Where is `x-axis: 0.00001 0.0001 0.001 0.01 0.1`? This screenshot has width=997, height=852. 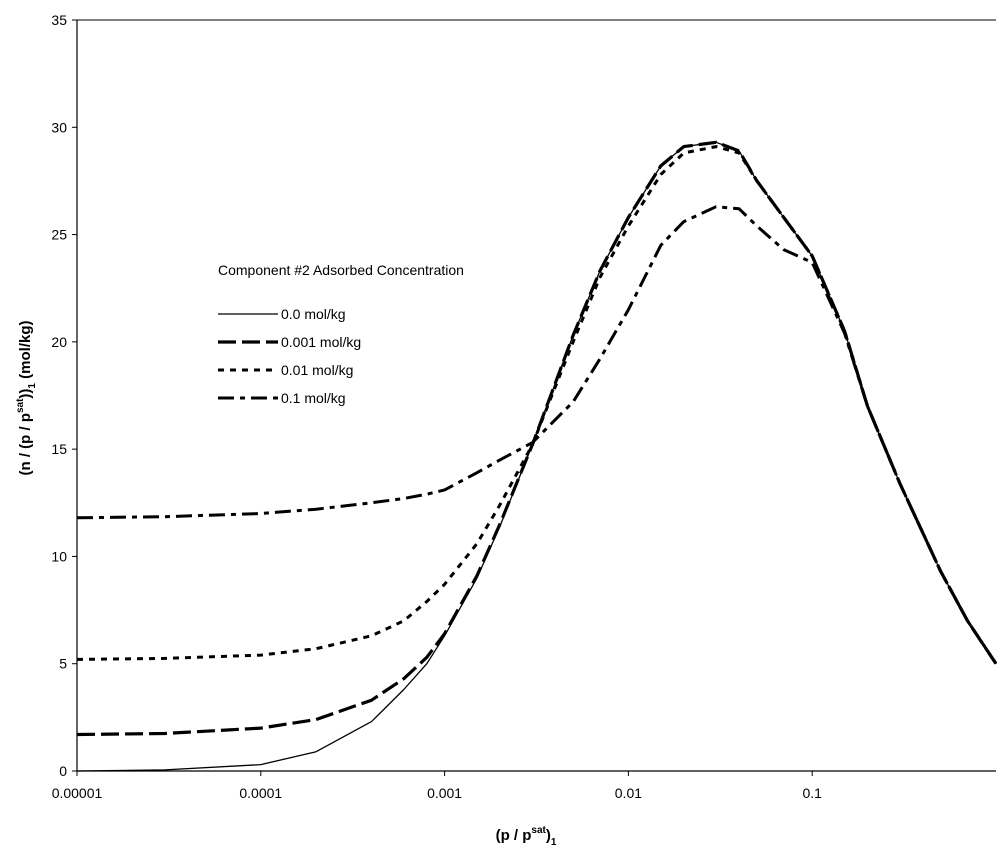 x-axis: 0.00001 0.0001 0.001 0.01 0.1 is located at coordinates (437, 786).